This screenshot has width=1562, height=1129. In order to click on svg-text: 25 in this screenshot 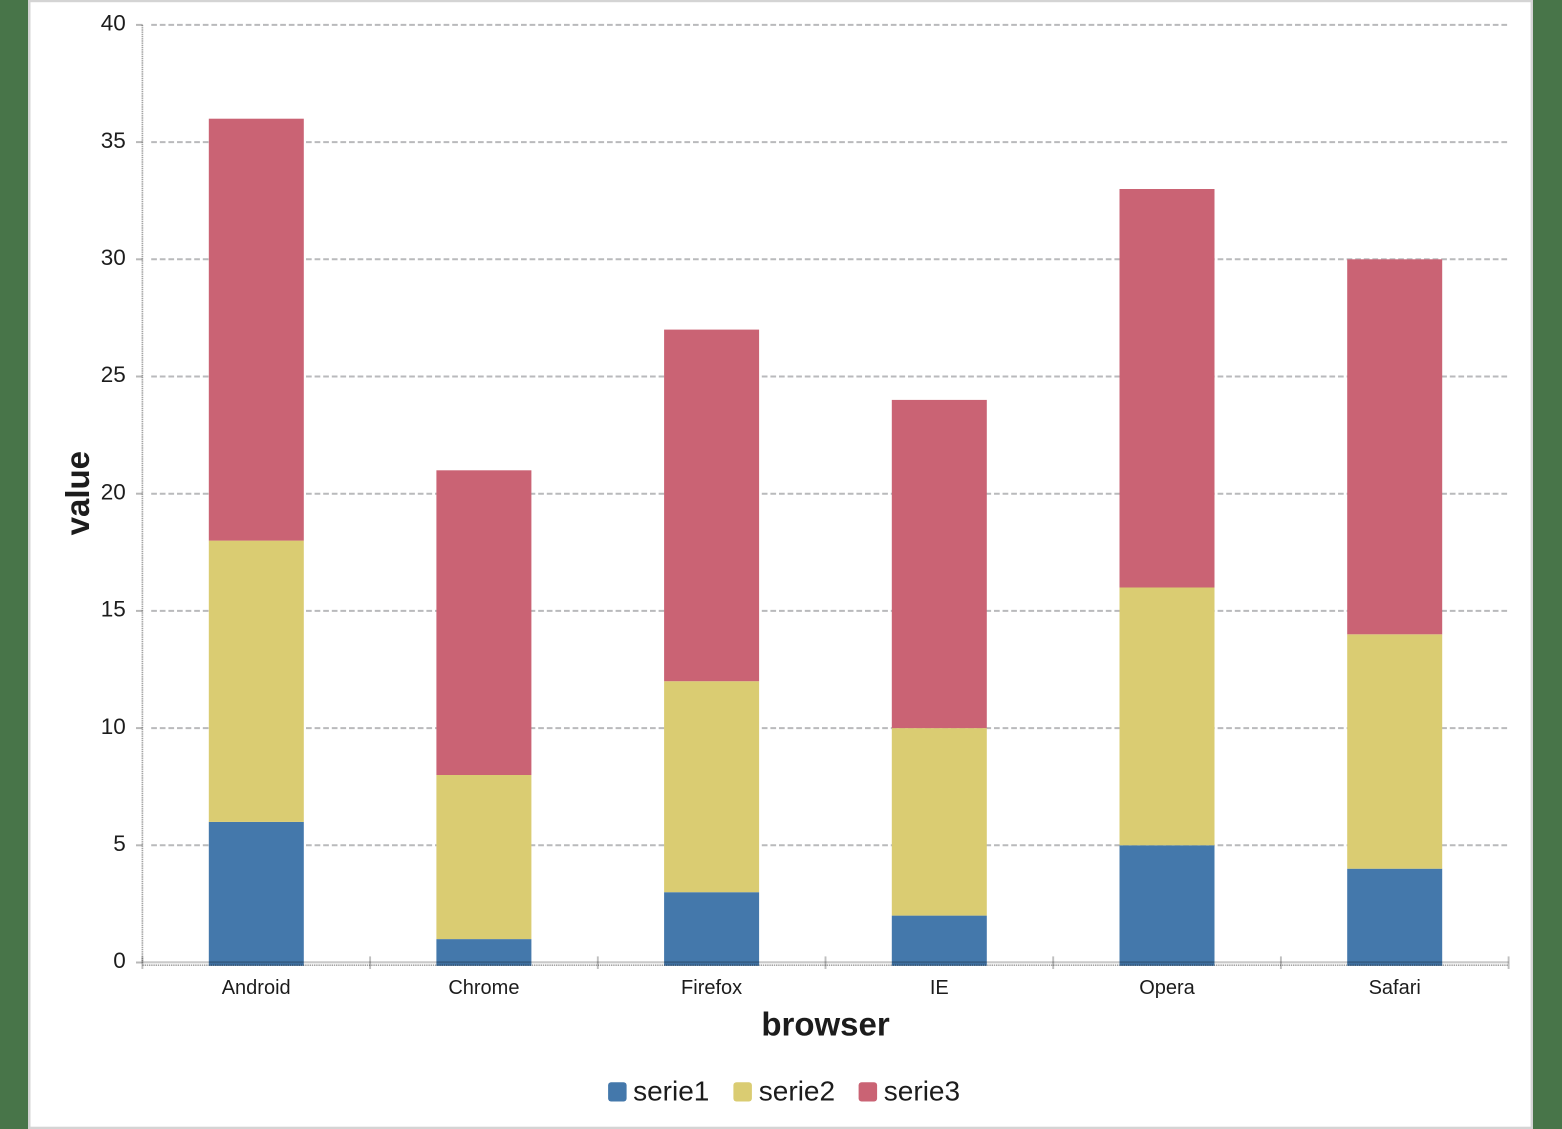, I will do `click(113, 374)`.